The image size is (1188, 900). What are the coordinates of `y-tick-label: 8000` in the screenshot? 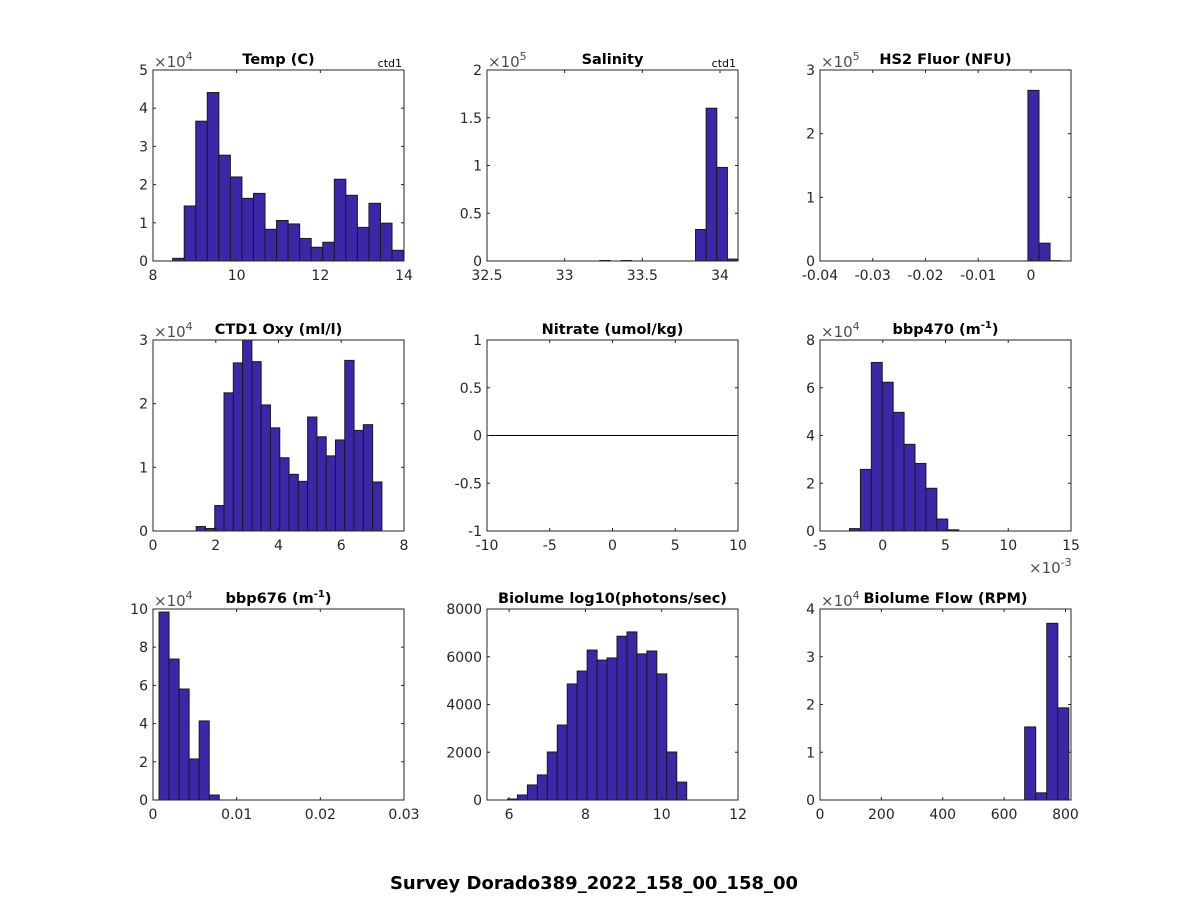 It's located at (464, 610).